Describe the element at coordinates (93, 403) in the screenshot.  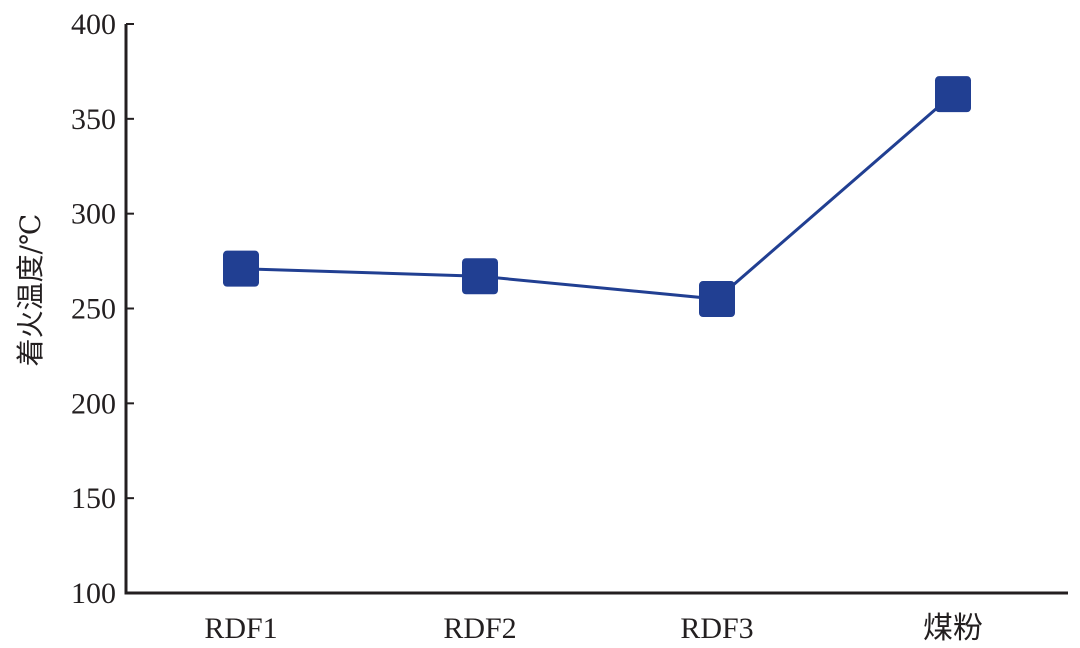
I see `y-tick-label: 200` at that location.